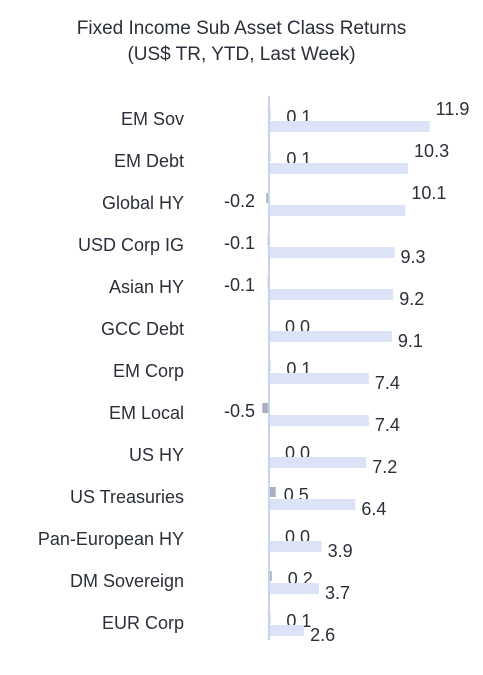 Image resolution: width=483 pixels, height=675 pixels. What do you see at coordinates (453, 109) in the screenshot?
I see `ytd-data-label: 11.9` at bounding box center [453, 109].